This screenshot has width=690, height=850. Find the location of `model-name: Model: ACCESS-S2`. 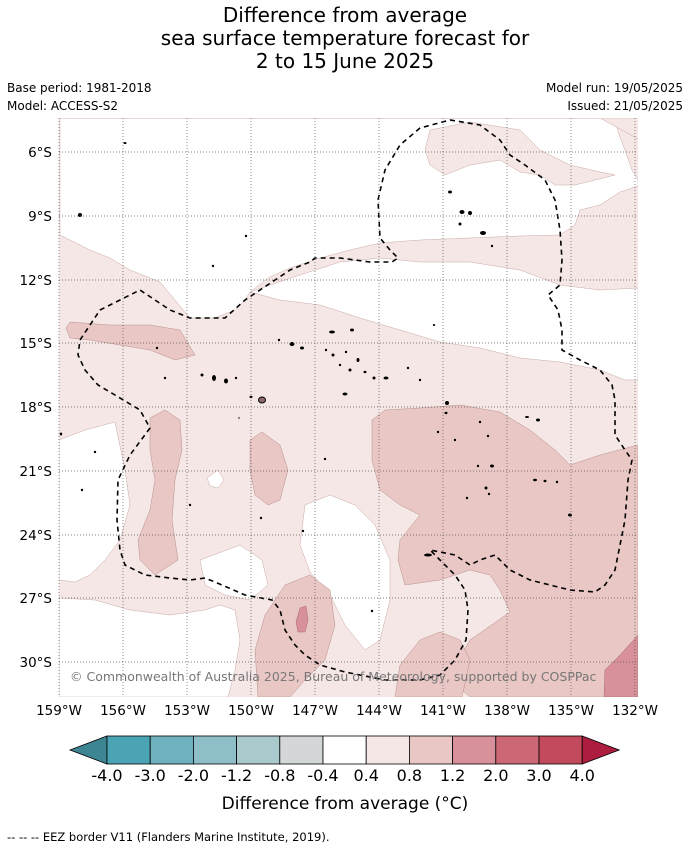

model-name: Model: ACCESS-S2 is located at coordinates (63, 106).